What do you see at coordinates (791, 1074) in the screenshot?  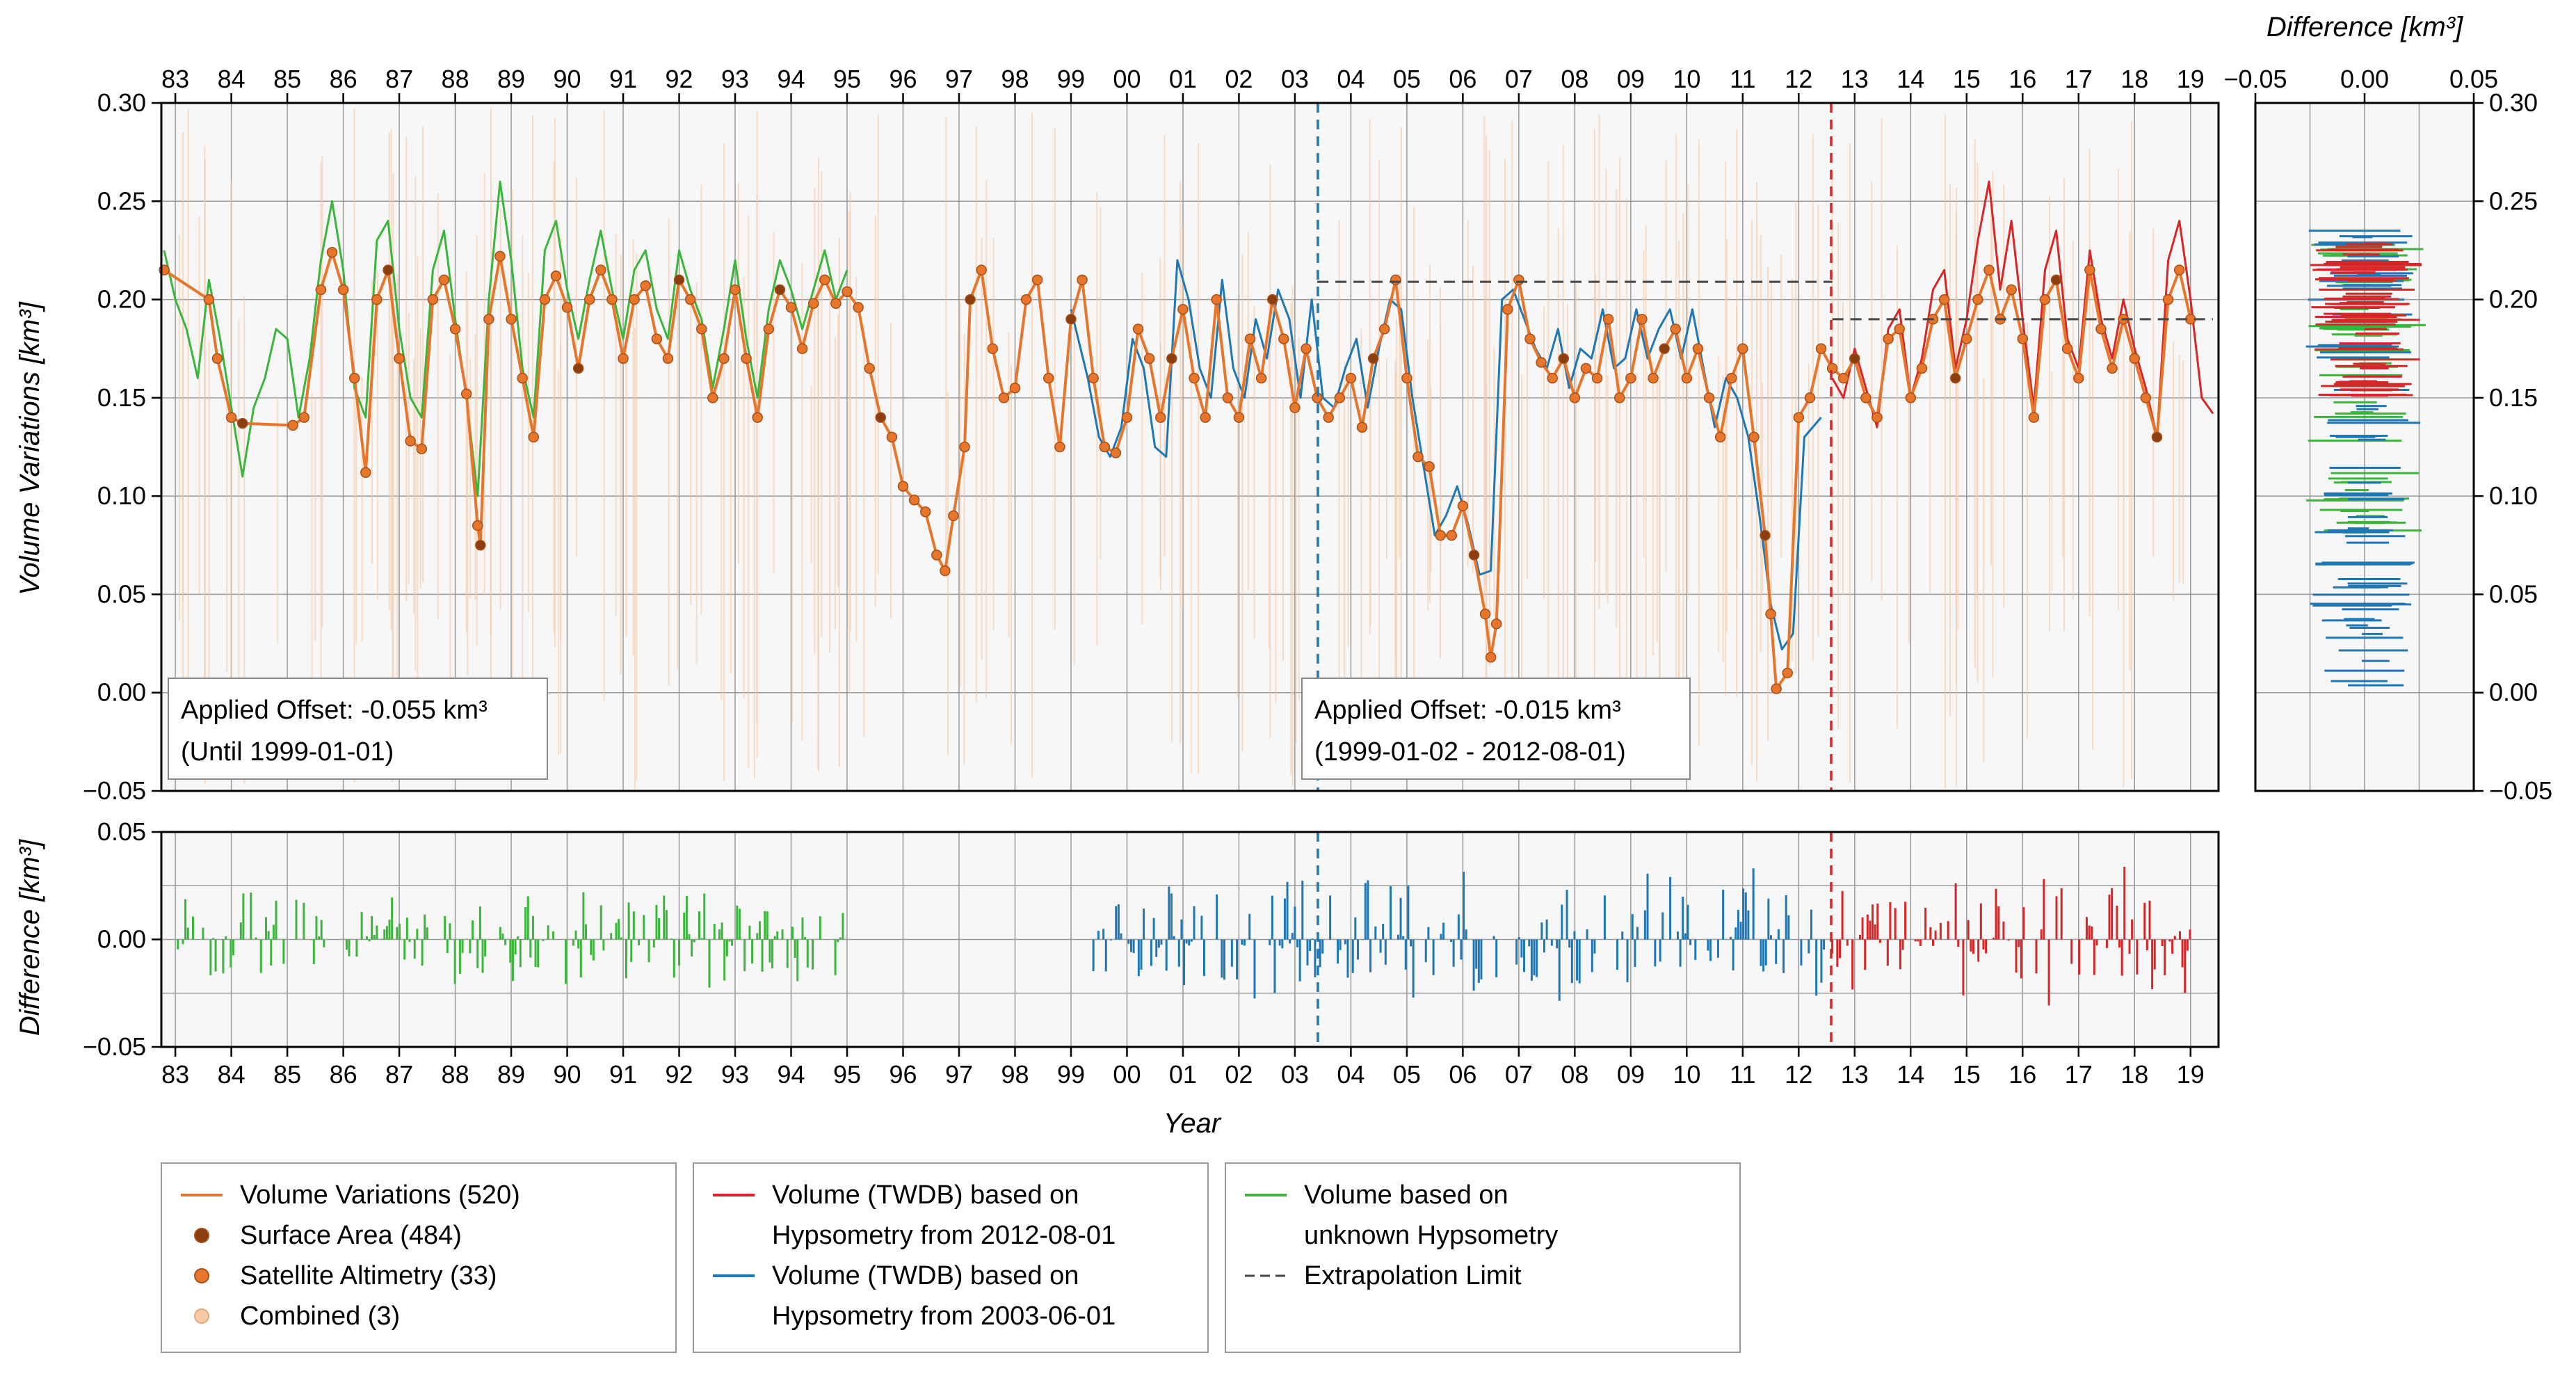 I see `bottom-year-label: 94` at bounding box center [791, 1074].